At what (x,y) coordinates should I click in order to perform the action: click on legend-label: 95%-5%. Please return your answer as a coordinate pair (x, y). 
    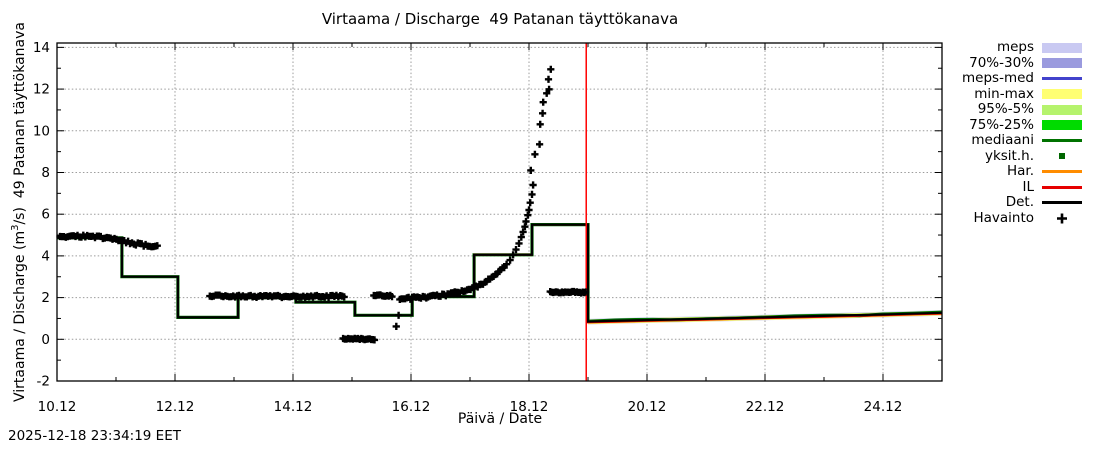
    Looking at the image, I should click on (1005, 109).